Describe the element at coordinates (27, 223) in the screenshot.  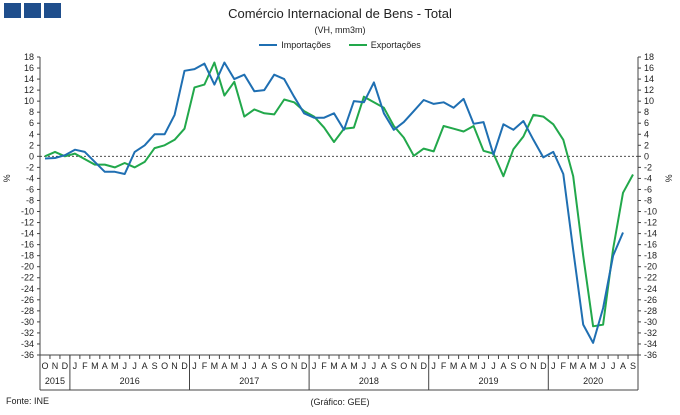
I see `y-tick-label-left: -12` at that location.